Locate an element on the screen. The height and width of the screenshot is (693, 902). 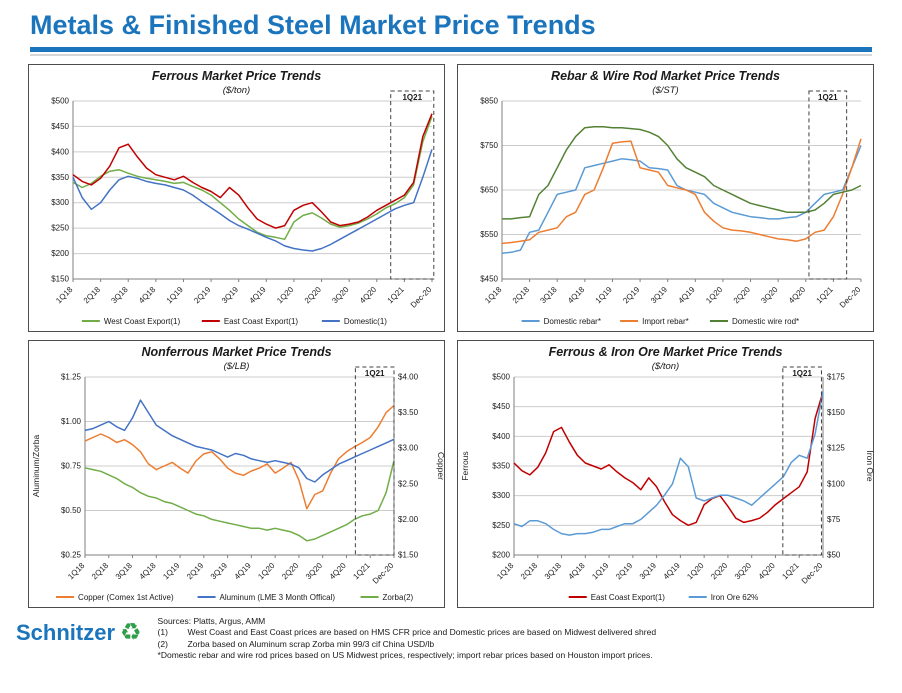
svg-text: Iron Ore is located at coordinates (869, 465).